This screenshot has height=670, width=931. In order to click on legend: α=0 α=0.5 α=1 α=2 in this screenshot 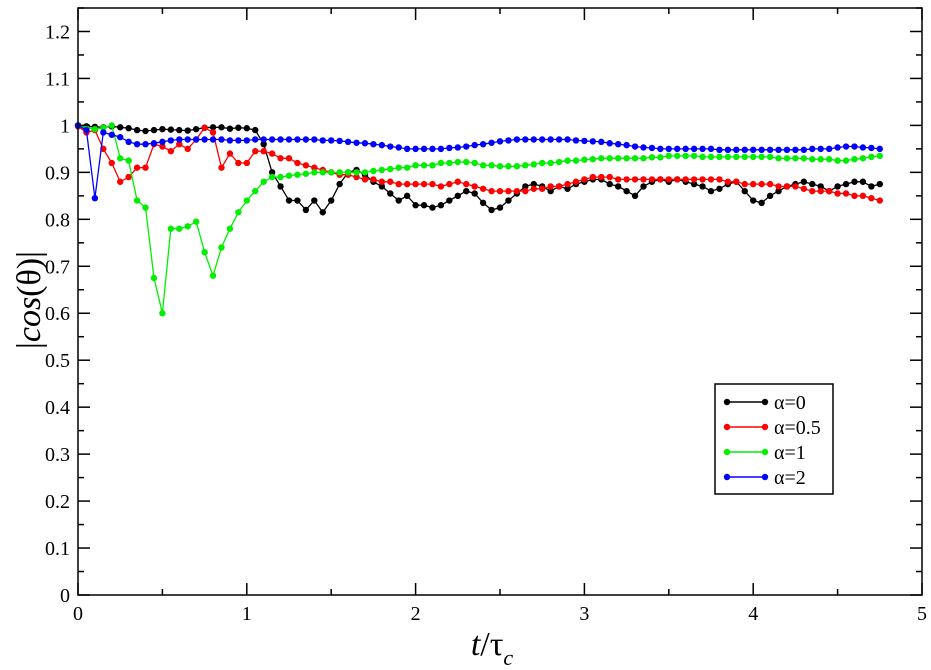, I will do `click(774, 439)`.